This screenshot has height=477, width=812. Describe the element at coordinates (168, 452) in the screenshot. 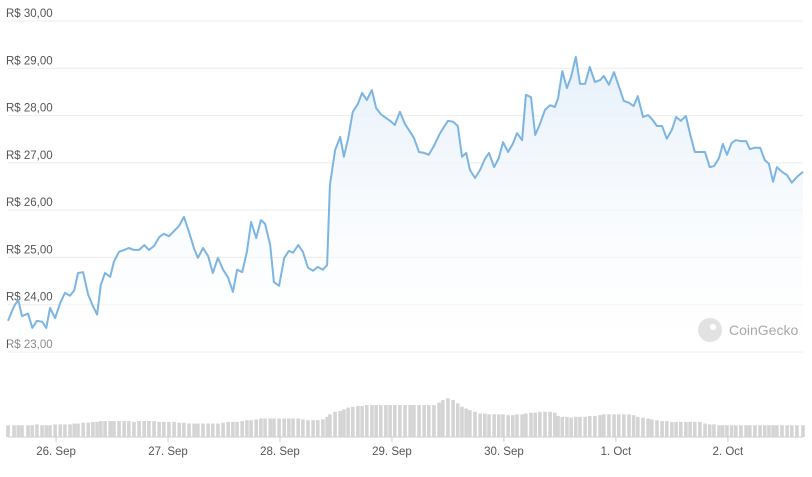

I see `x-tick-label: 27. Sep` at that location.